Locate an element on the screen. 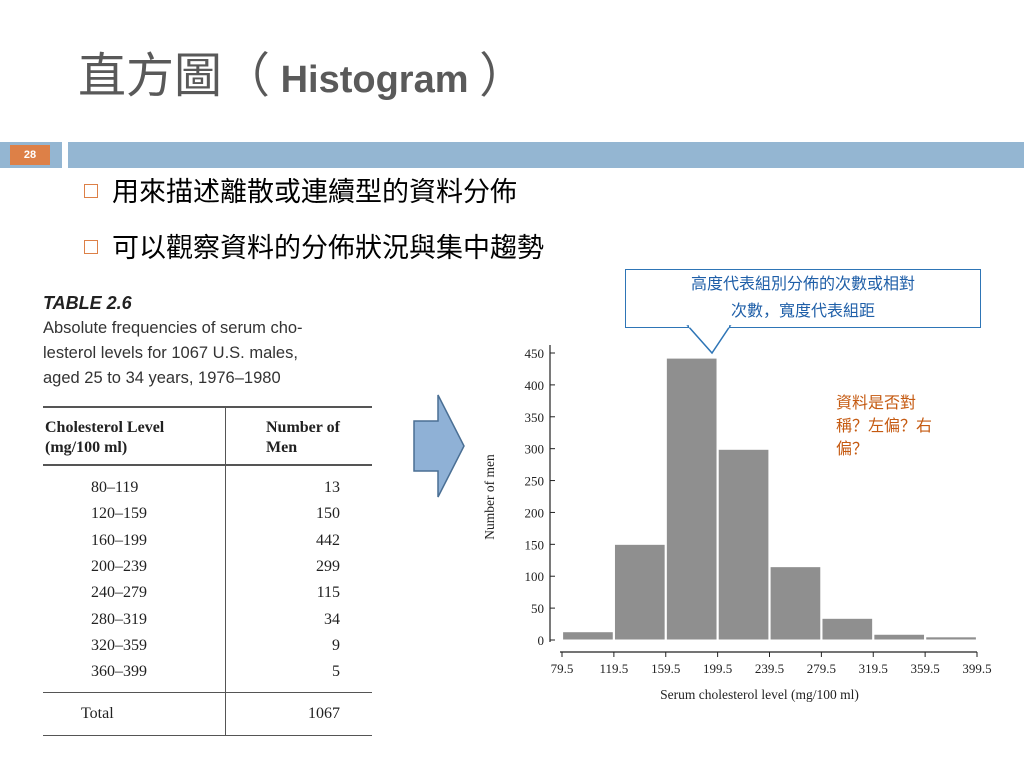  cell-level: 80–119 is located at coordinates (134, 483).